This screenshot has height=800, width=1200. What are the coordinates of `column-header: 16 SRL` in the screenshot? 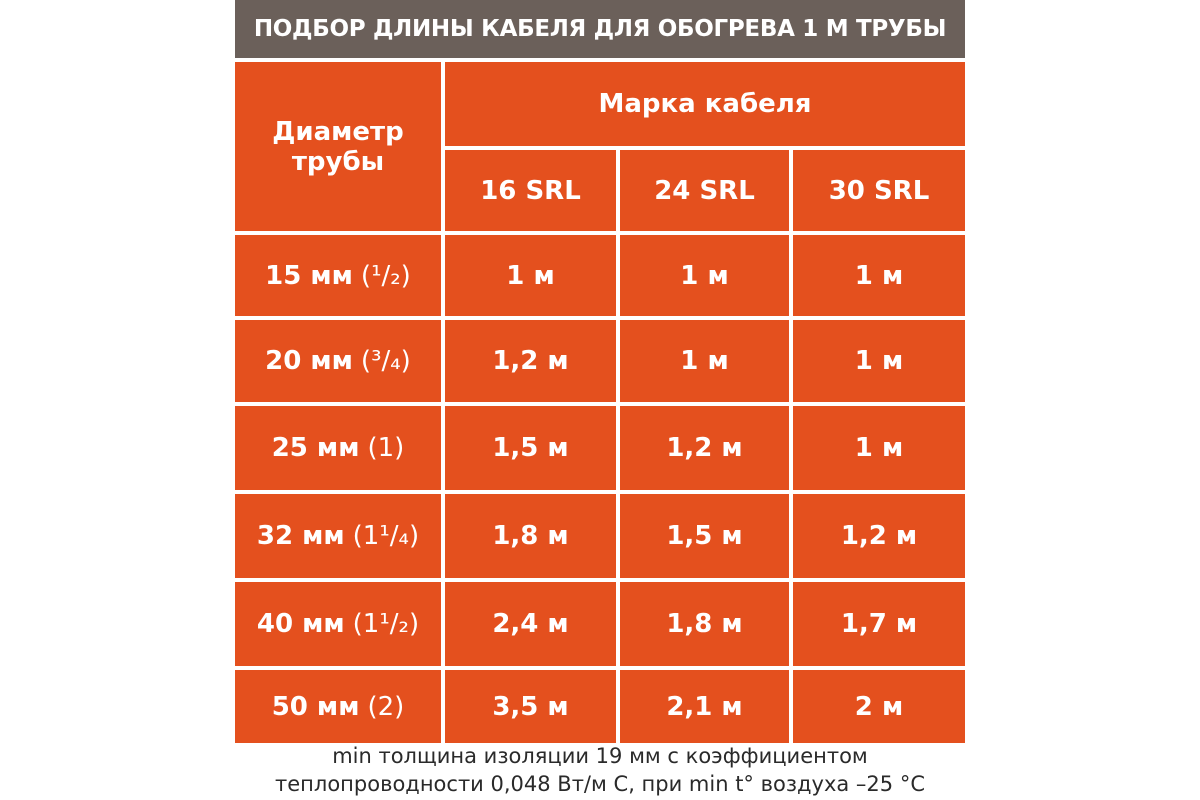 It's located at (530, 190).